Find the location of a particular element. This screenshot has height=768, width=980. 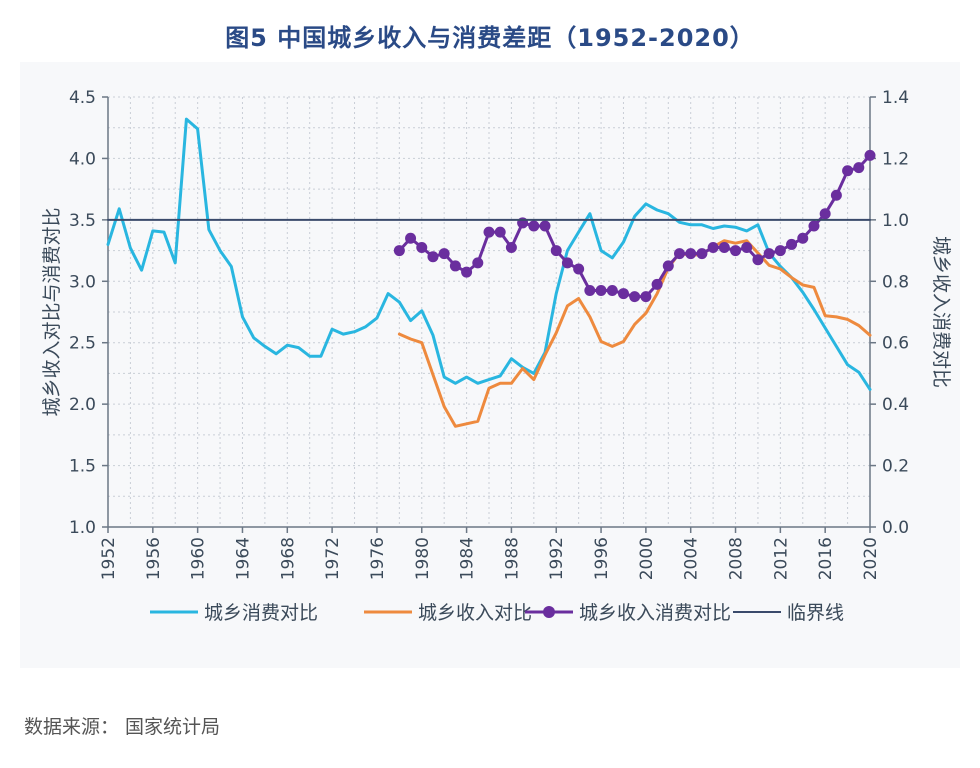

x-tick-label: 1988 is located at coordinates (512, 558).